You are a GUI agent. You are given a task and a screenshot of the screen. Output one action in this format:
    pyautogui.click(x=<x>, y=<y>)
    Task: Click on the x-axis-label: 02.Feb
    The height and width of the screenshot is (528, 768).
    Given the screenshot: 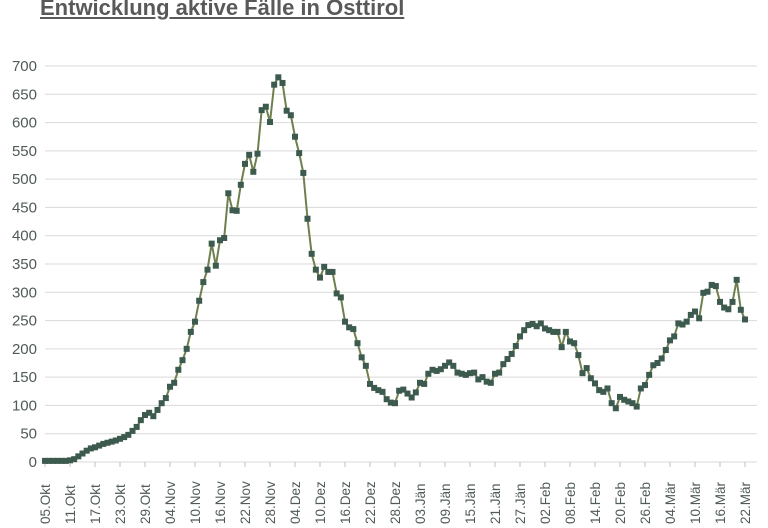 What is the action you would take?
    pyautogui.click(x=545, y=503)
    